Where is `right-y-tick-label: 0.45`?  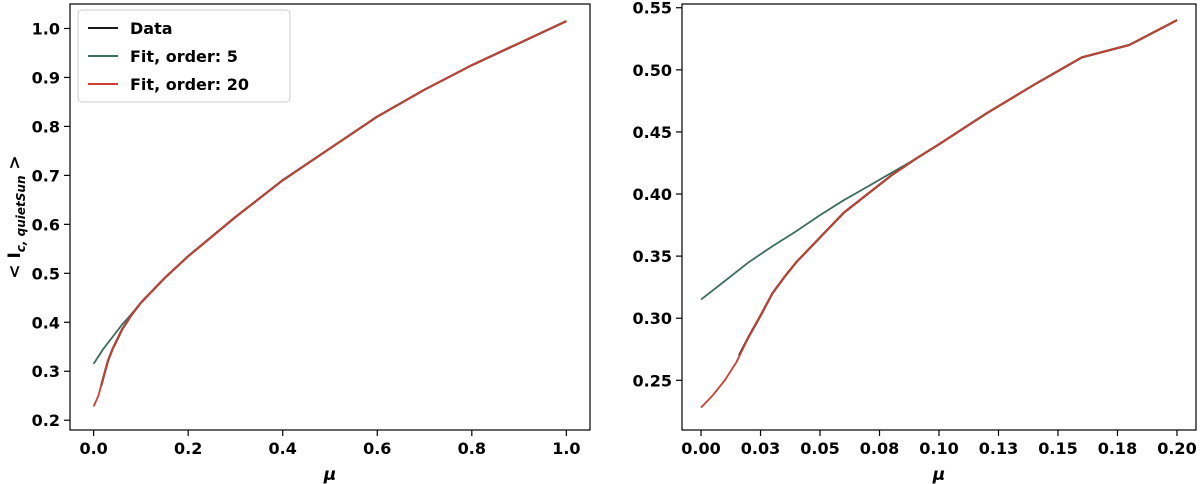
right-y-tick-label: 0.45 is located at coordinates (652, 132).